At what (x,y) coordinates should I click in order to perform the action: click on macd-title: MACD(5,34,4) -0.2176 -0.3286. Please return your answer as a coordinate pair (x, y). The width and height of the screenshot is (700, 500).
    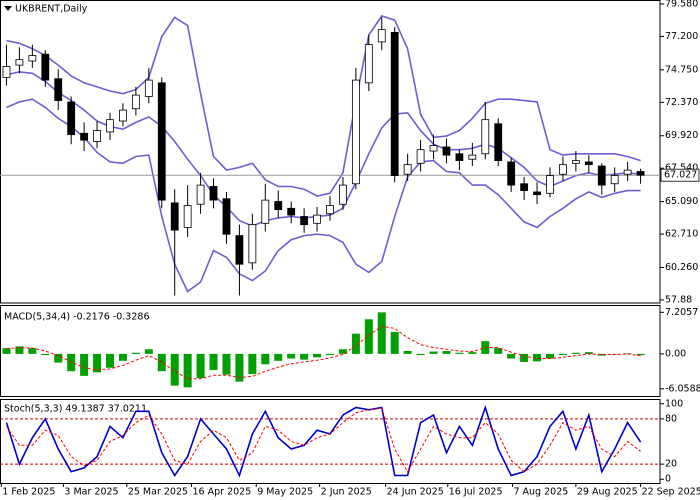
    Looking at the image, I should click on (76, 317).